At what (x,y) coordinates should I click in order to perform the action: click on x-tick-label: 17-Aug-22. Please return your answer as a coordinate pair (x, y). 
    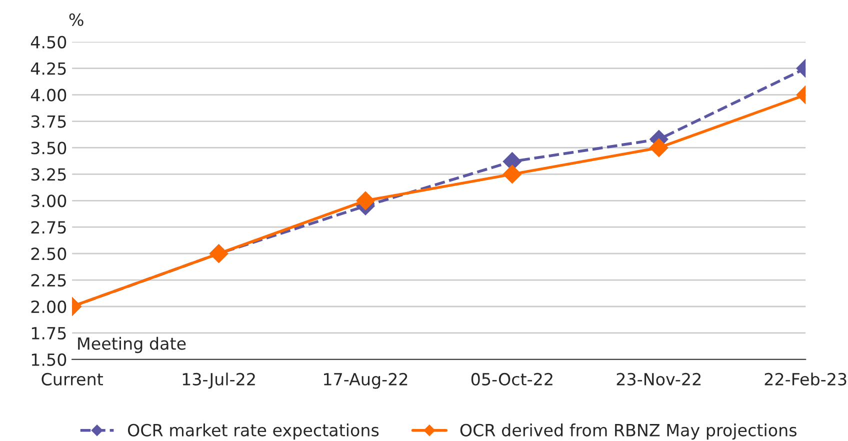
    Looking at the image, I should click on (366, 380).